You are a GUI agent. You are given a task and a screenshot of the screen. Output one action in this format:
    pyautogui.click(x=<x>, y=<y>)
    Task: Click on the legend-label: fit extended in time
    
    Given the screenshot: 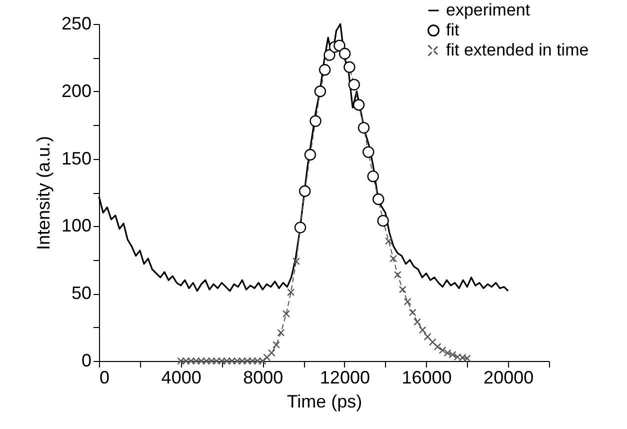 What is the action you would take?
    pyautogui.click(x=517, y=50)
    